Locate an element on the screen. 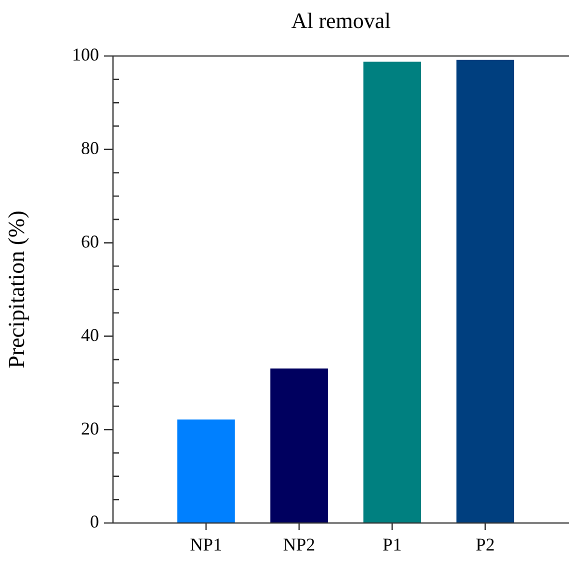  x-tick-label: NP1 is located at coordinates (206, 544).